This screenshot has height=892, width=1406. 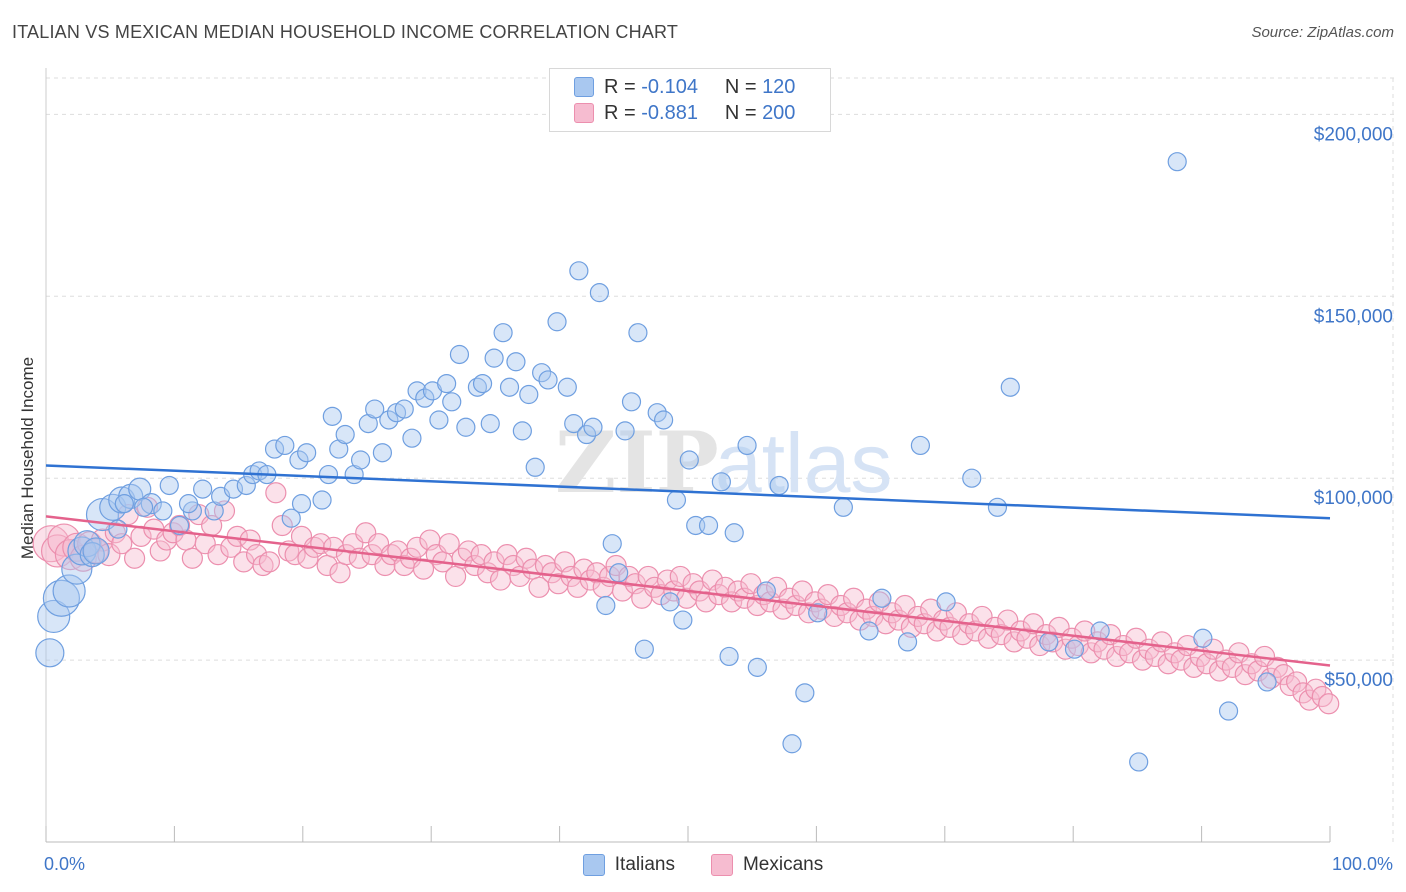 I want to click on mexicans-legend-label: Mexicans, so click(x=783, y=864).